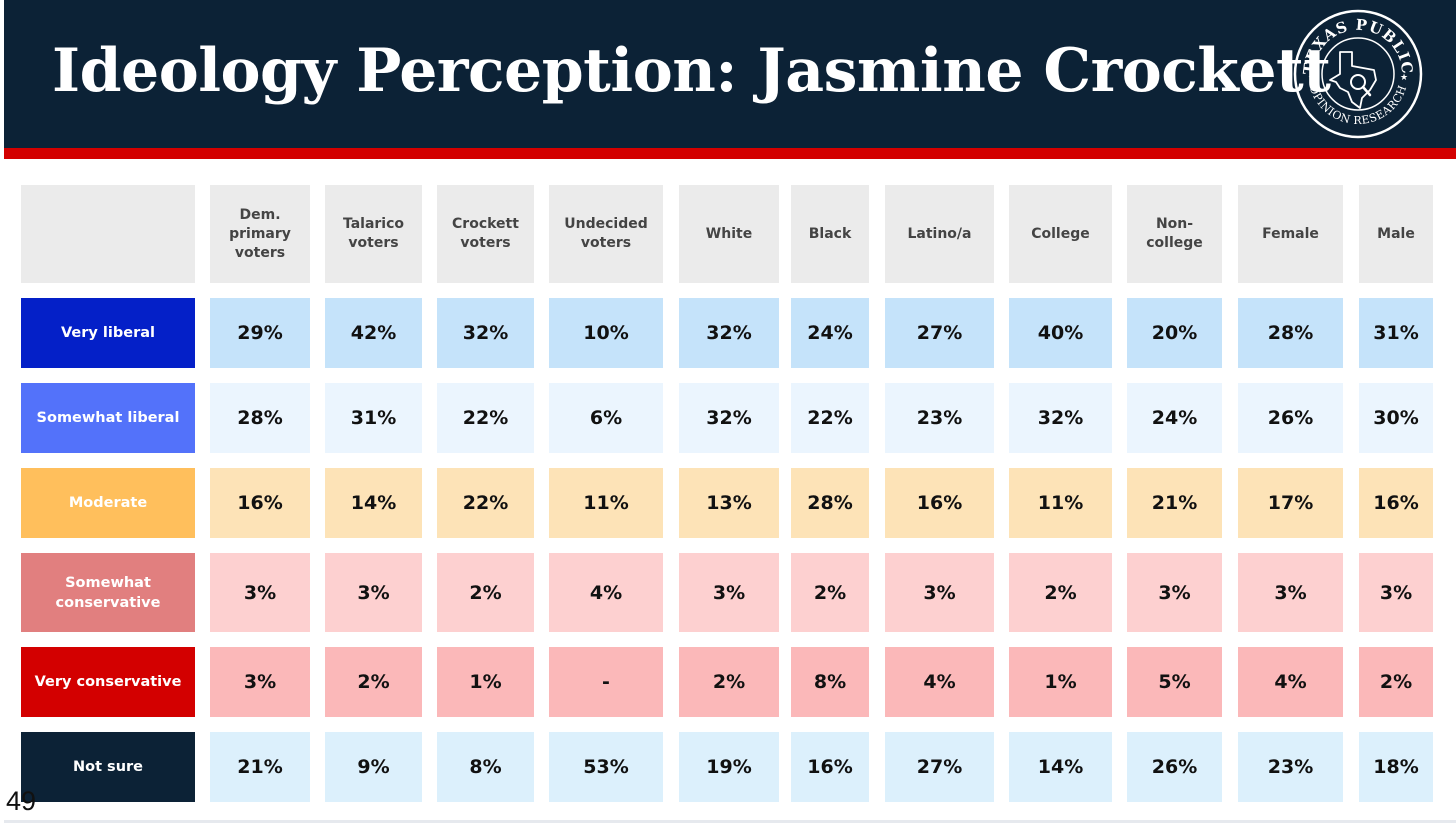  Describe the element at coordinates (373, 333) in the screenshot. I see `data-cell: 42%` at that location.